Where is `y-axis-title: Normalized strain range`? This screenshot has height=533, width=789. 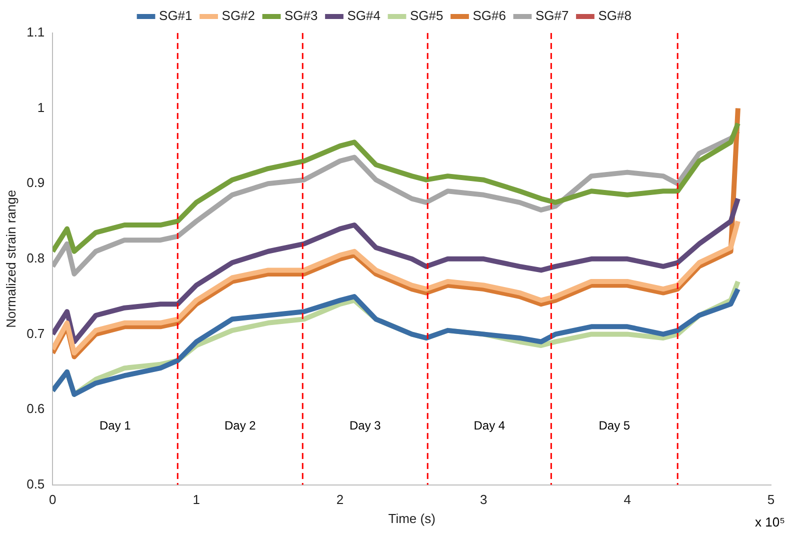 y-axis-title: Normalized strain range is located at coordinates (10, 259).